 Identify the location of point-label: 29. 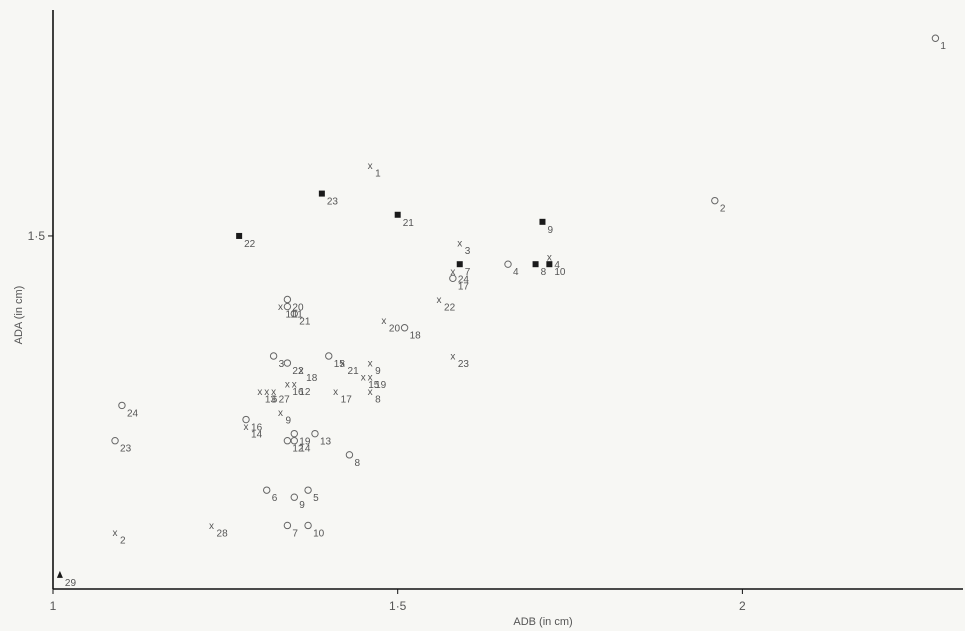
(71, 583).